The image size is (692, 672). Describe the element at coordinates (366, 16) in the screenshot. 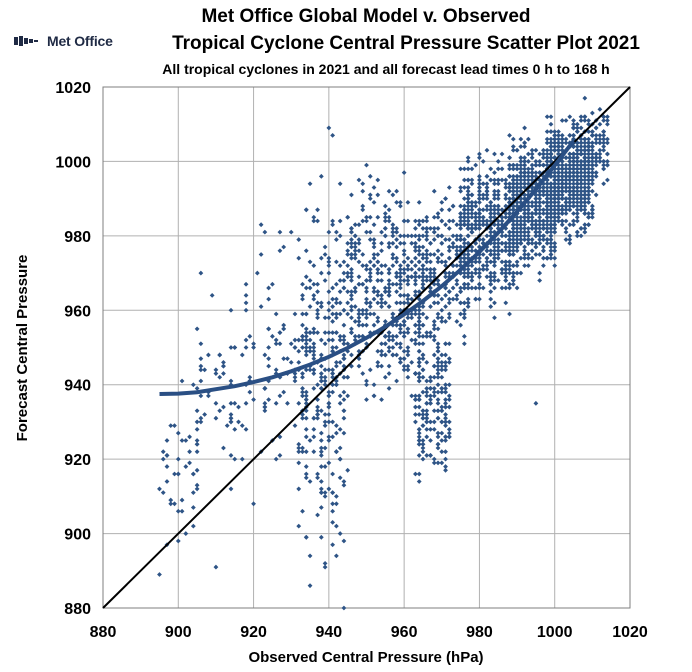

I see `chart-title-line1: Met Office Global Model v. Observed` at that location.